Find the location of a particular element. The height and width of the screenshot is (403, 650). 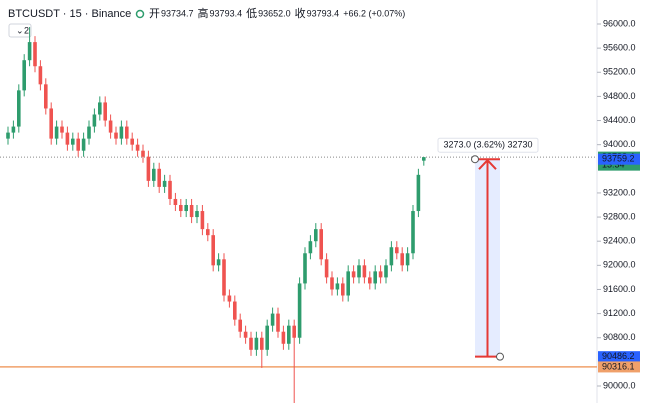

measure-top-tag: 93759.2 is located at coordinates (618, 159).